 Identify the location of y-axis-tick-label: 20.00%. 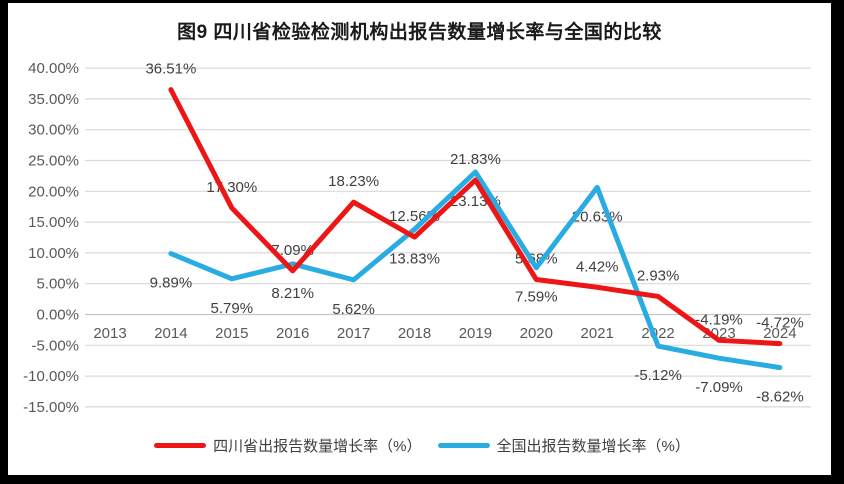
(53, 191).